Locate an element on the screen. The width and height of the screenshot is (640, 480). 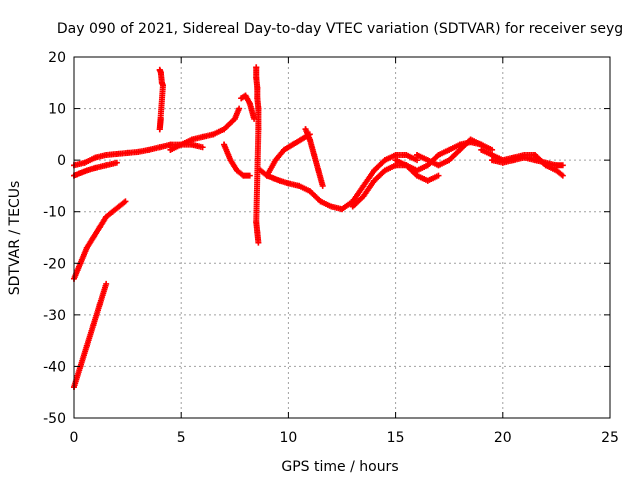
y-axis-label: SDTVAR / TECUs is located at coordinates (15, 238).